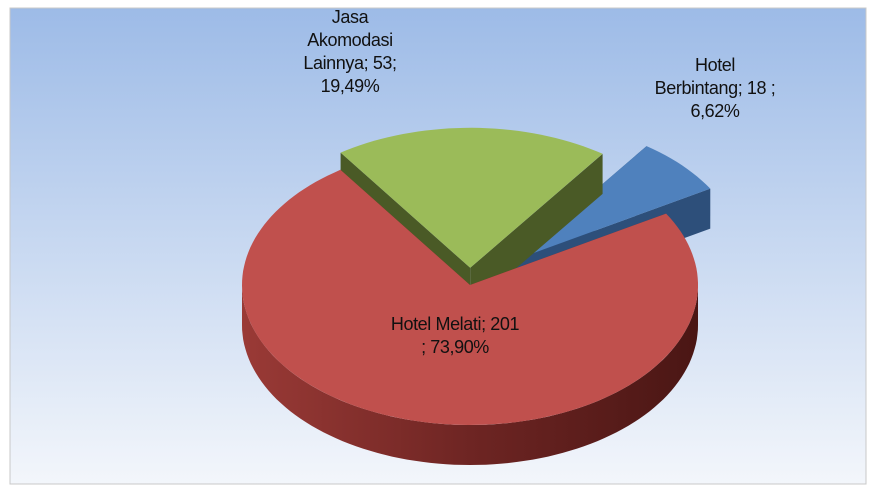  What do you see at coordinates (536, 230) in the screenshot?
I see `slice-side` at bounding box center [536, 230].